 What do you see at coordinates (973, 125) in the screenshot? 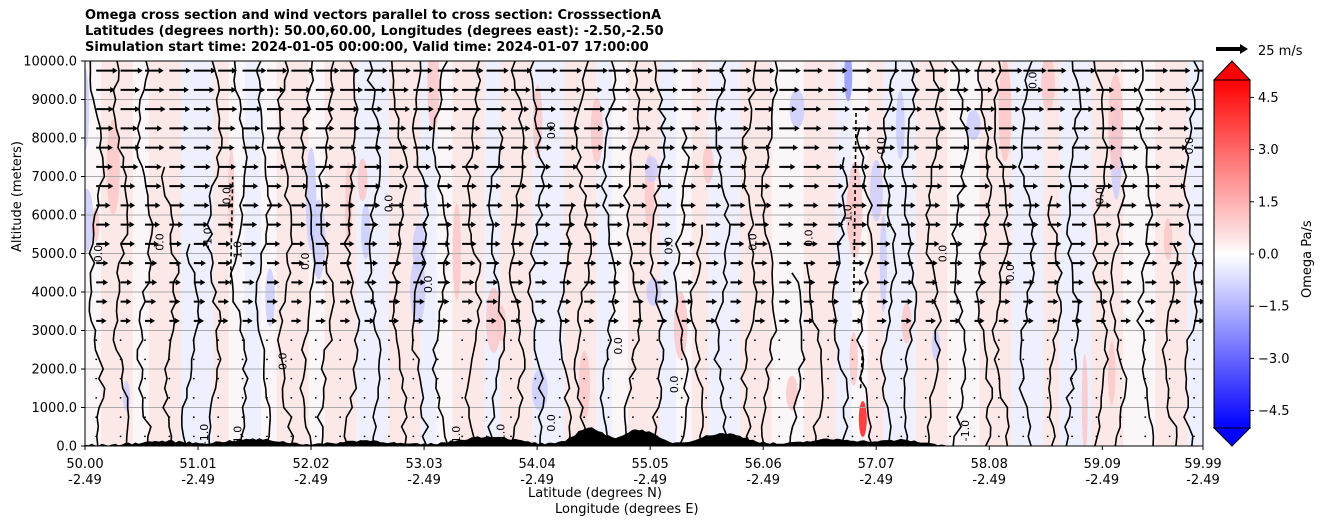
I see `omega-blob` at bounding box center [973, 125].